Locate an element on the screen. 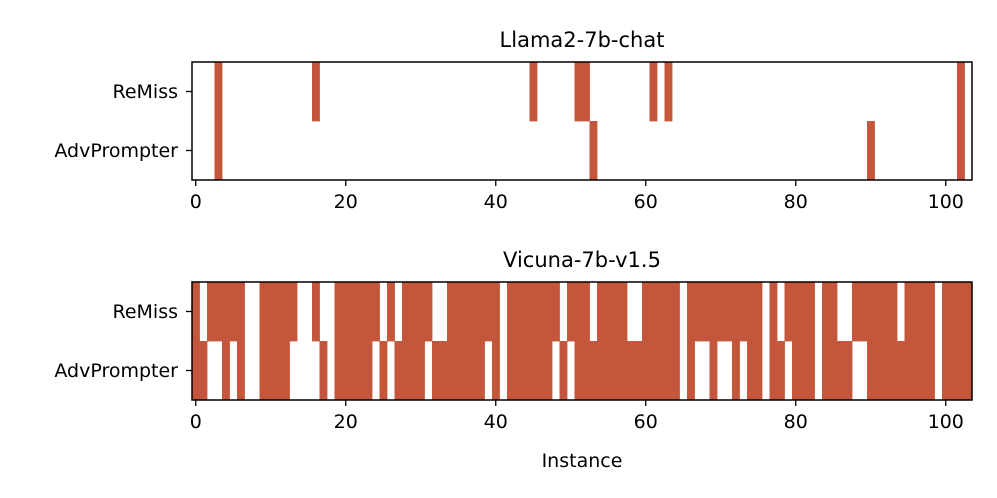  llama2-x-axis: 0 20 40 60 80 100 is located at coordinates (577, 196).